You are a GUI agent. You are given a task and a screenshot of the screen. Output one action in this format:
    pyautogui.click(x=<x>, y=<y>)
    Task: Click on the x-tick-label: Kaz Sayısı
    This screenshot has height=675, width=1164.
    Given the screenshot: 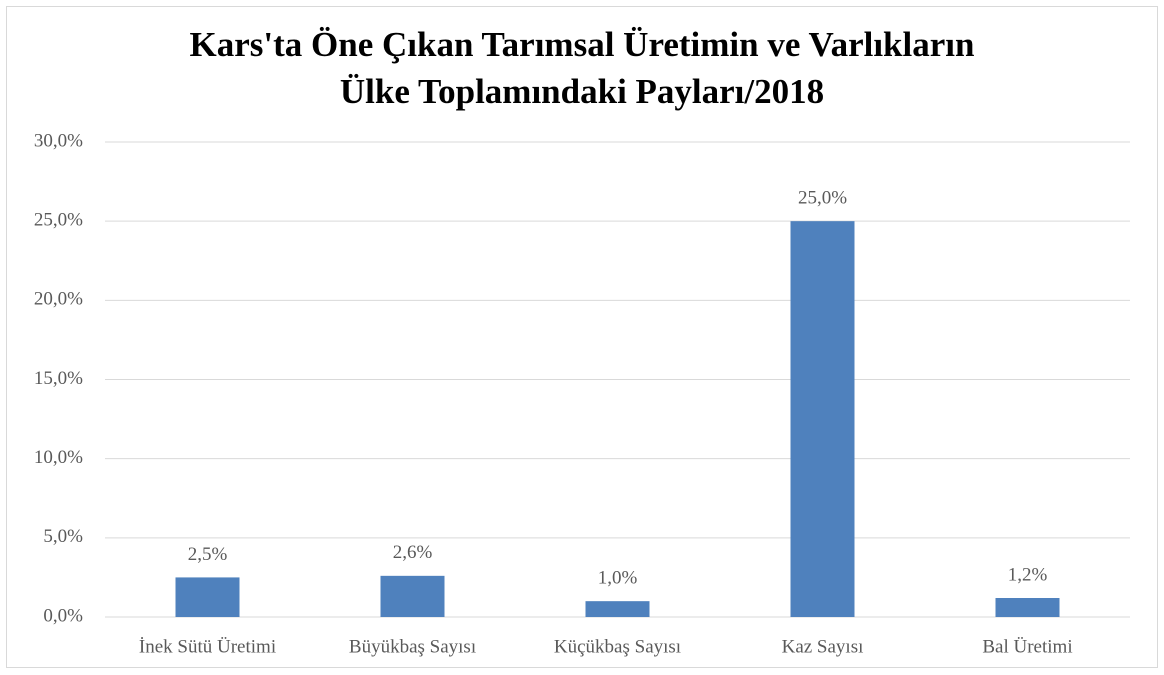 What is the action you would take?
    pyautogui.click(x=823, y=646)
    